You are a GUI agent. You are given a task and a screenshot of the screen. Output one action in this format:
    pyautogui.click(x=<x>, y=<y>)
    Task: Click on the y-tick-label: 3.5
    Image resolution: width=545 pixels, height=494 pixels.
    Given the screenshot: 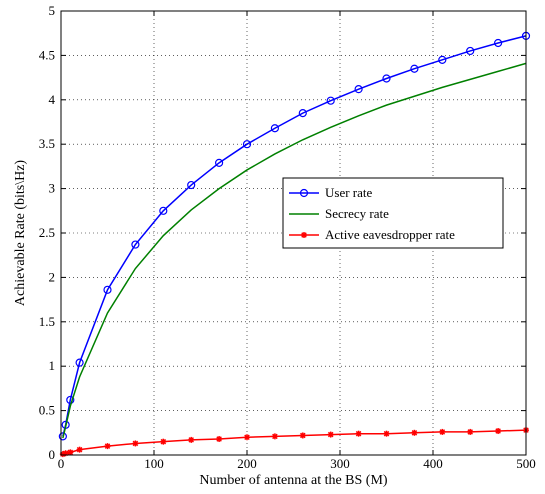 What is the action you would take?
    pyautogui.click(x=47, y=143)
    